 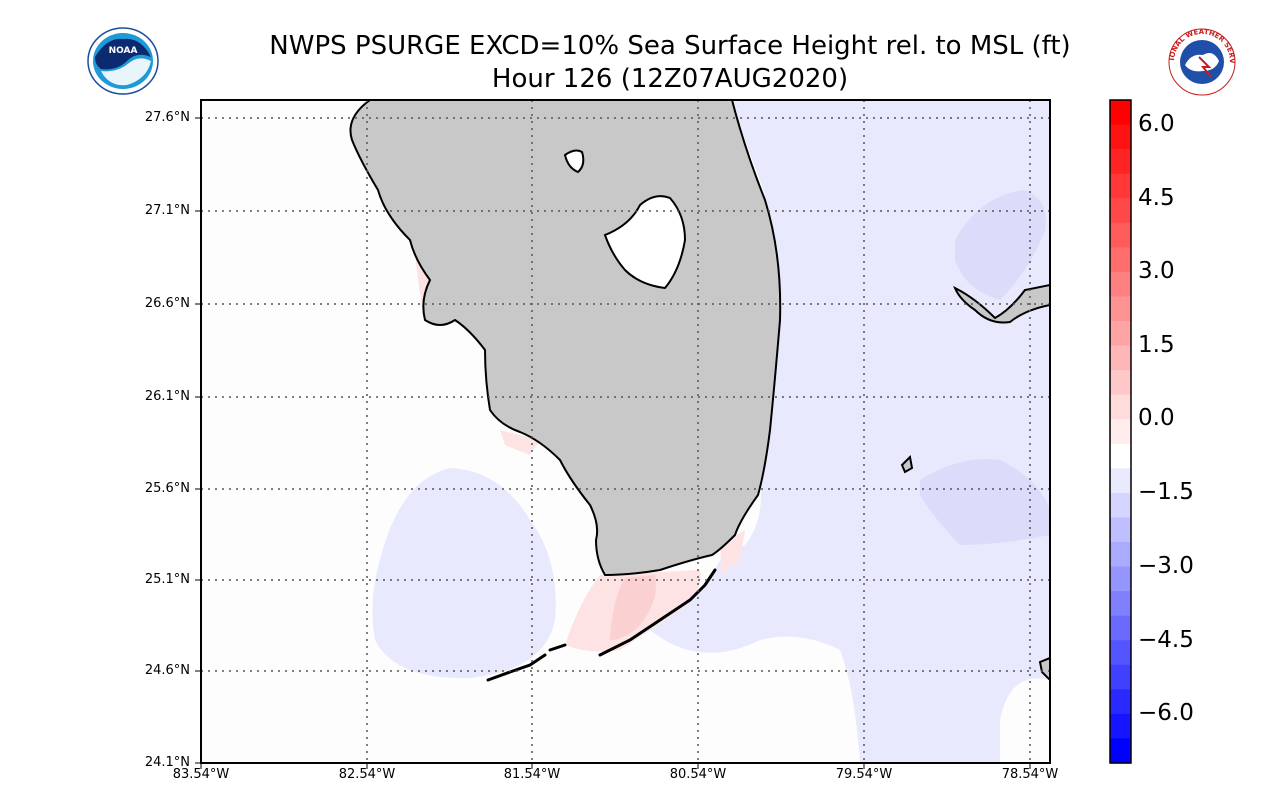 What do you see at coordinates (167, 579) in the screenshot?
I see `lat-label: 25.1°N` at bounding box center [167, 579].